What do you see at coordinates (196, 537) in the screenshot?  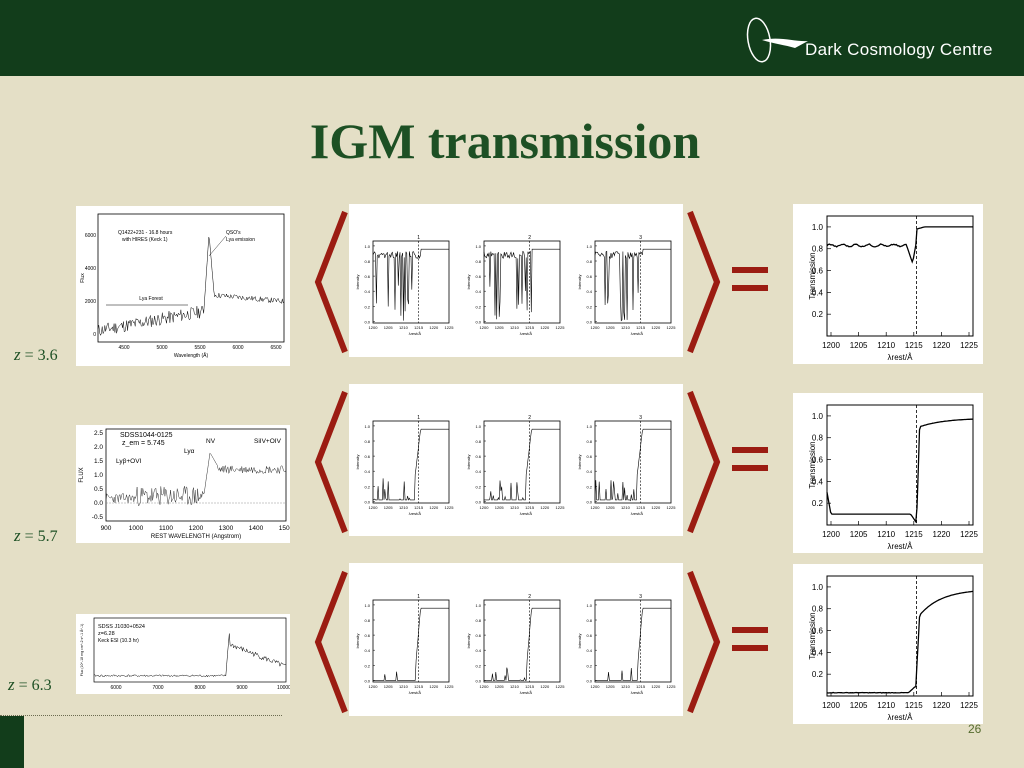 I see `xaxis-label: REST WAVELENGTH (Angstrom)` at bounding box center [196, 537].